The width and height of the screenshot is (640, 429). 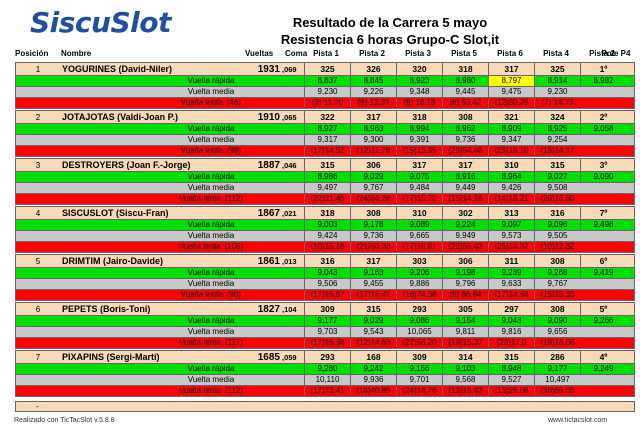 I want to click on slow-lap-label: Vuelta lenta (105), so click(x=211, y=247).